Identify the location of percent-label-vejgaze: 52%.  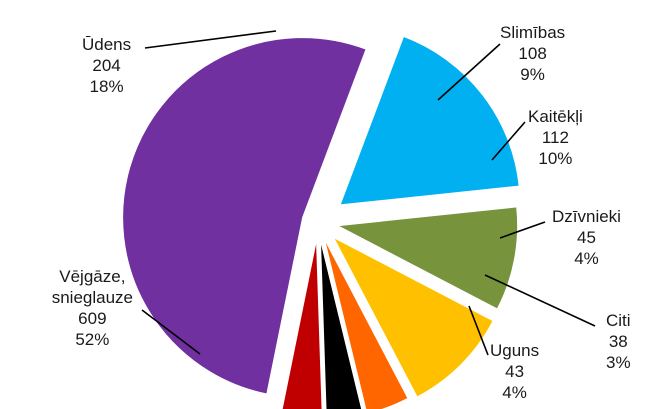
(92, 339).